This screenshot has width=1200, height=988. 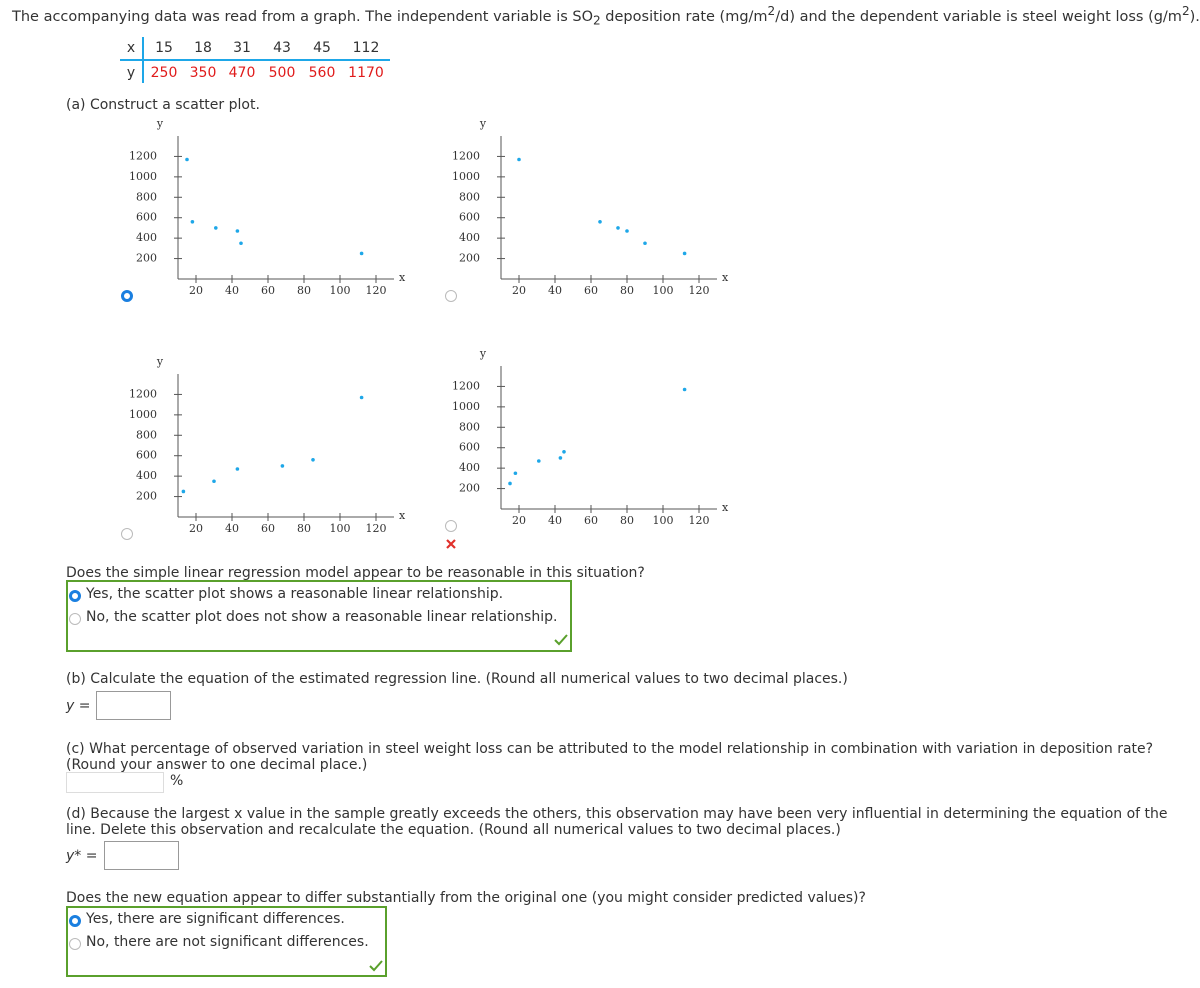 What do you see at coordinates (483, 123) in the screenshot?
I see `y-axis-label: y` at bounding box center [483, 123].